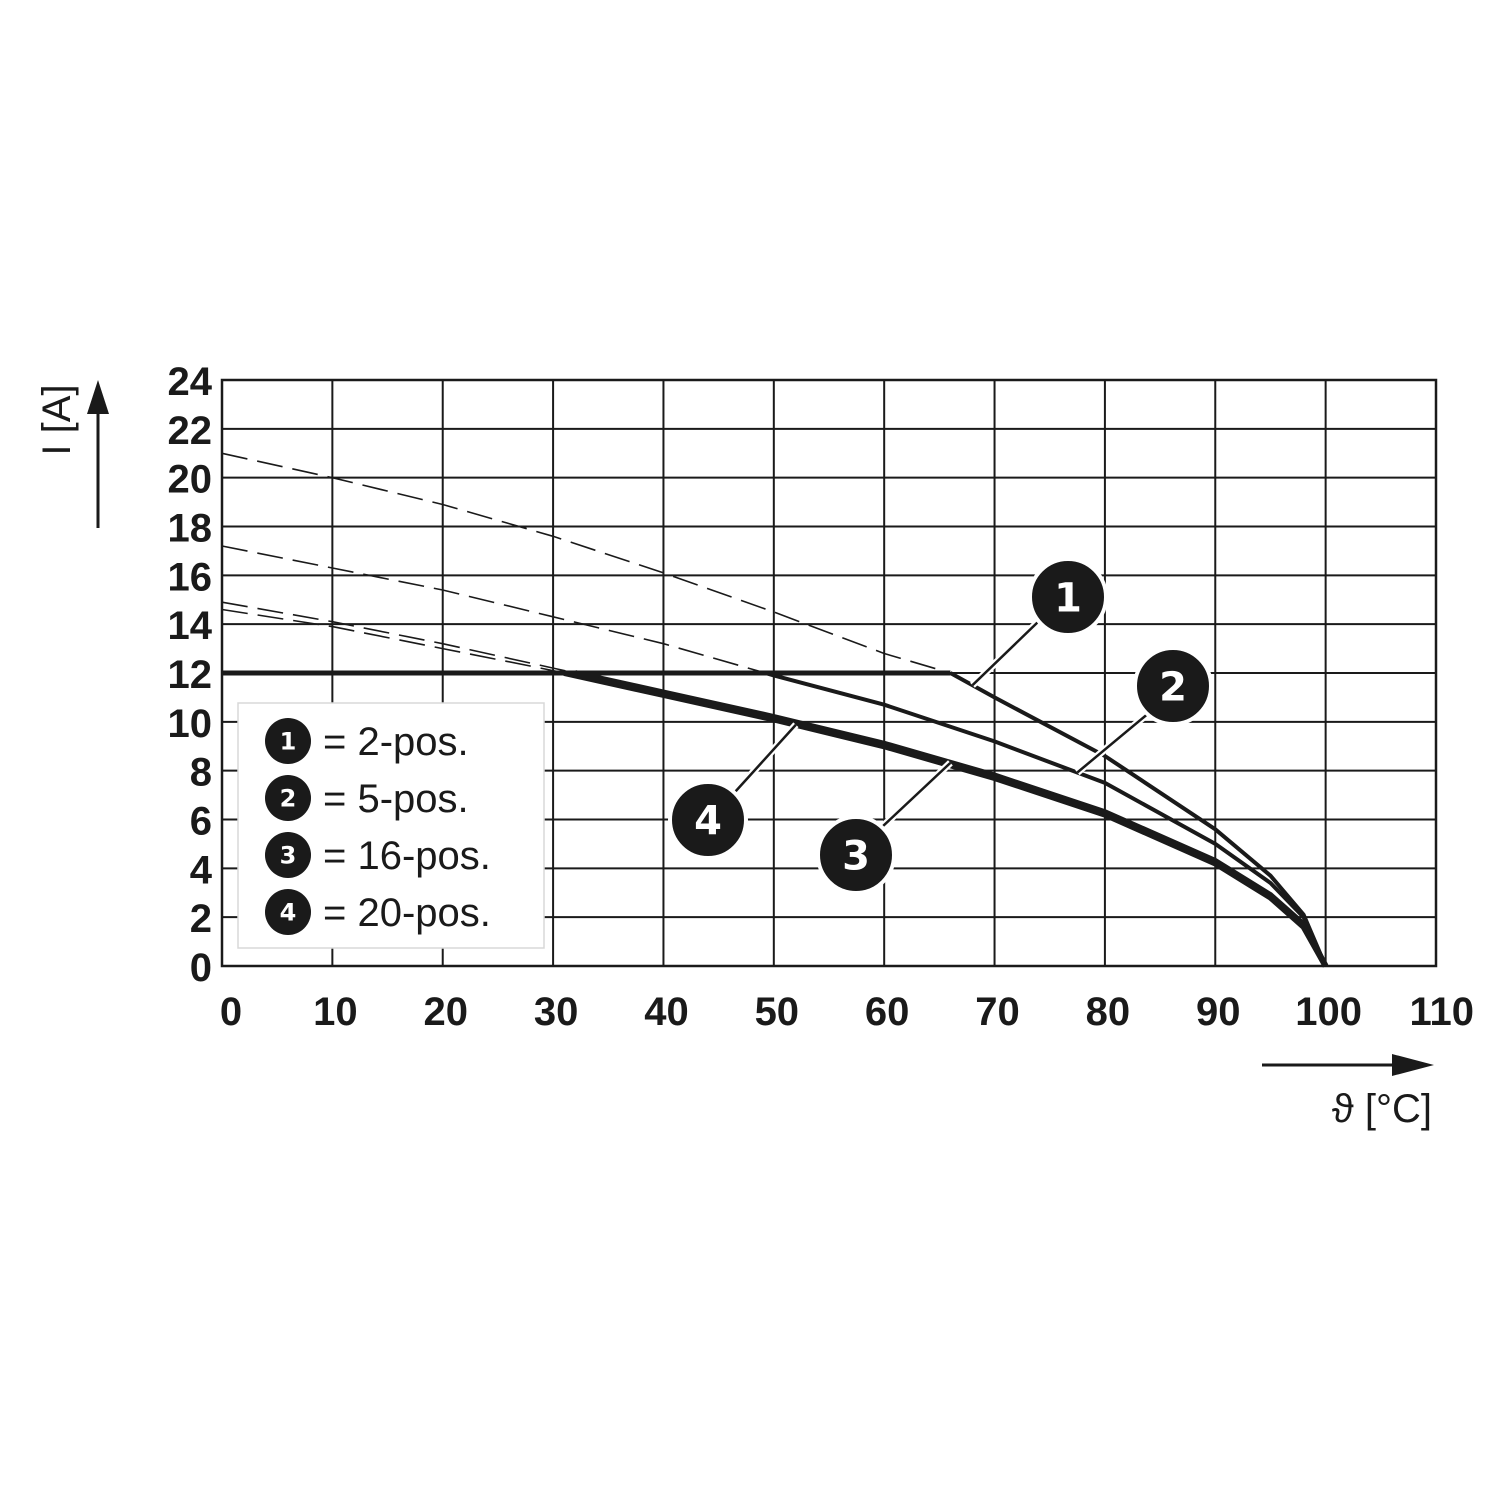  I want to click on callout-badge: 2, so click(1173, 686).